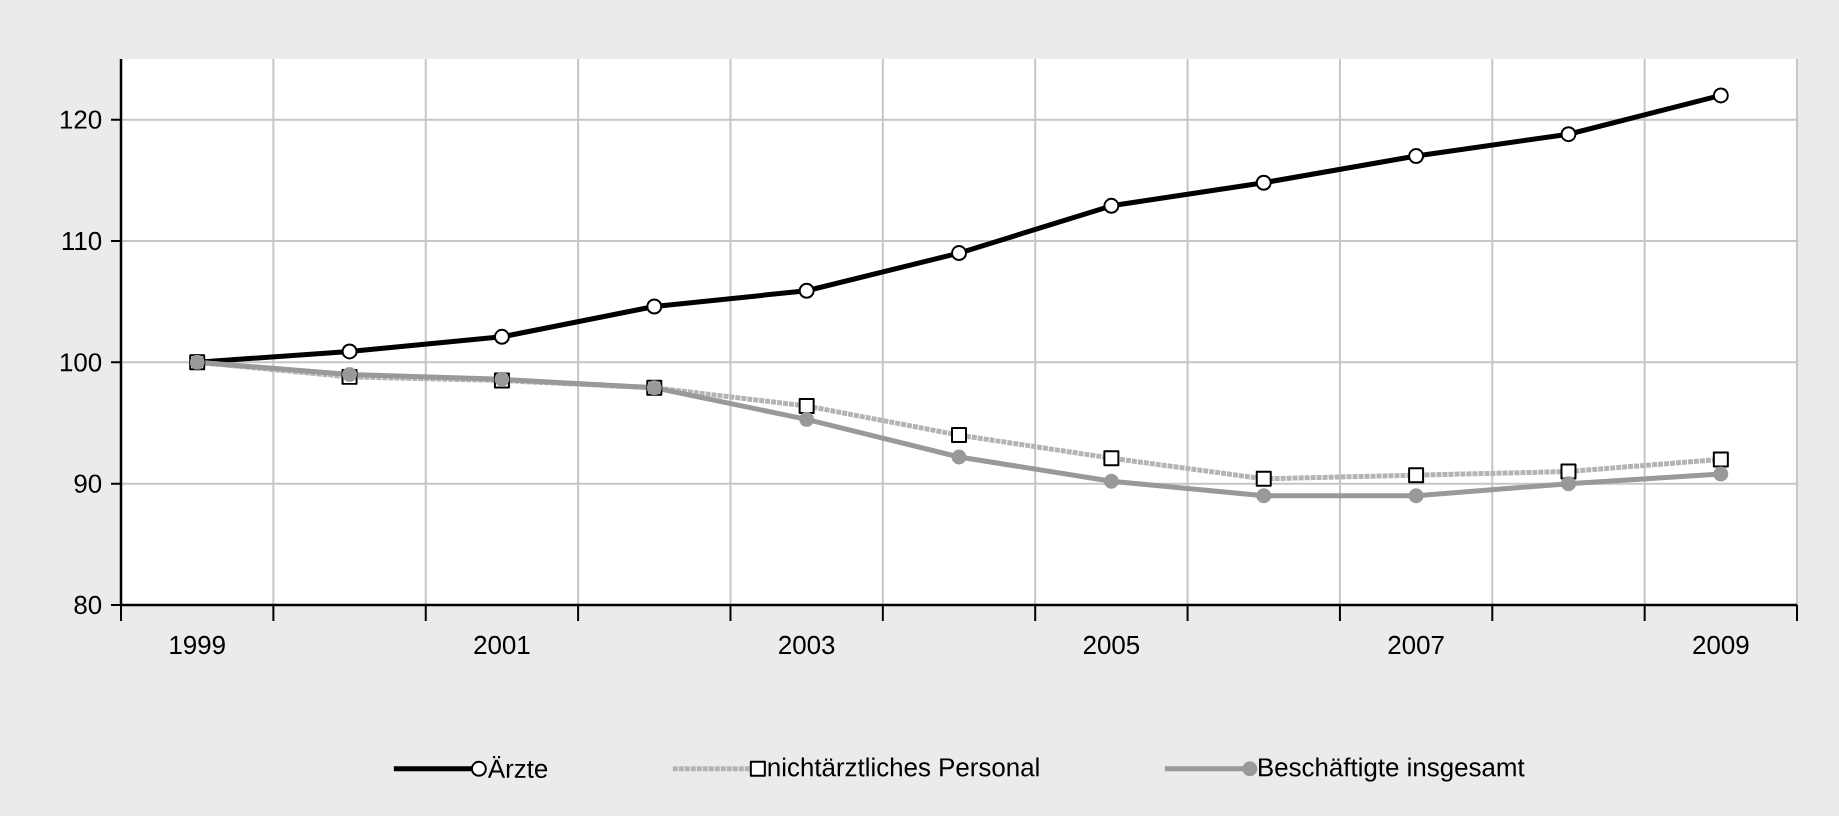 This screenshot has height=816, width=1839. I want to click on x-tick-label: 2005, so click(1111, 645).